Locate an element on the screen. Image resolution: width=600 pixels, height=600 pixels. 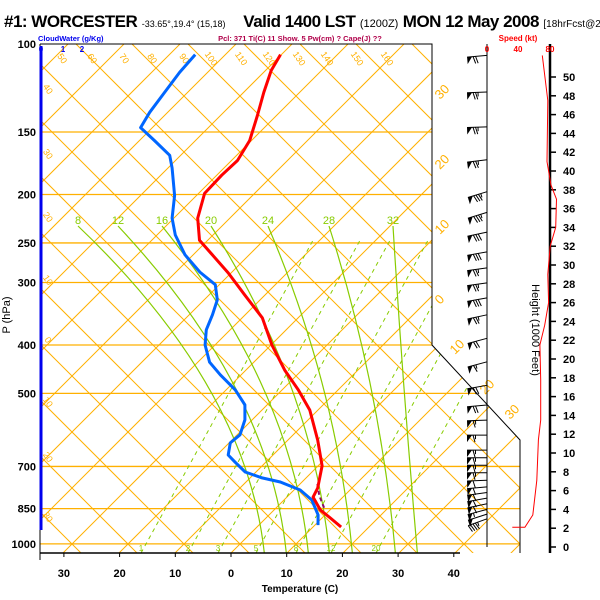
cloudwater-label: CloudWater (g/Kg) is located at coordinates (71, 38).